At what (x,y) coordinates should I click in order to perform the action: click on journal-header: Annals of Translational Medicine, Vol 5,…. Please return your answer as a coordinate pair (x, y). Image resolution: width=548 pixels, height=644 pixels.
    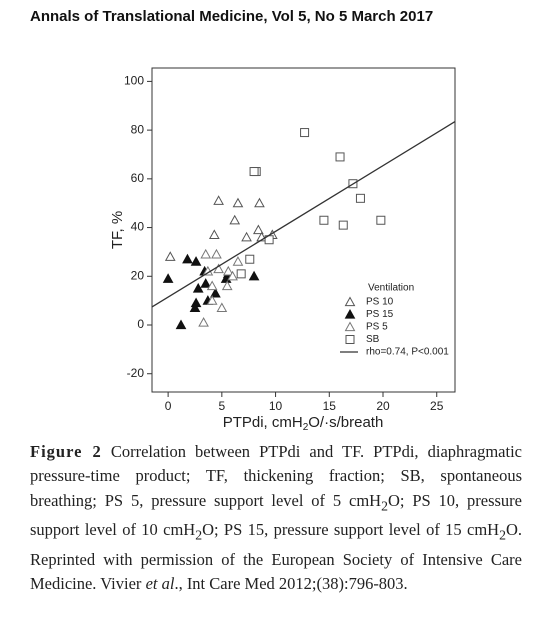
    Looking at the image, I should click on (232, 16).